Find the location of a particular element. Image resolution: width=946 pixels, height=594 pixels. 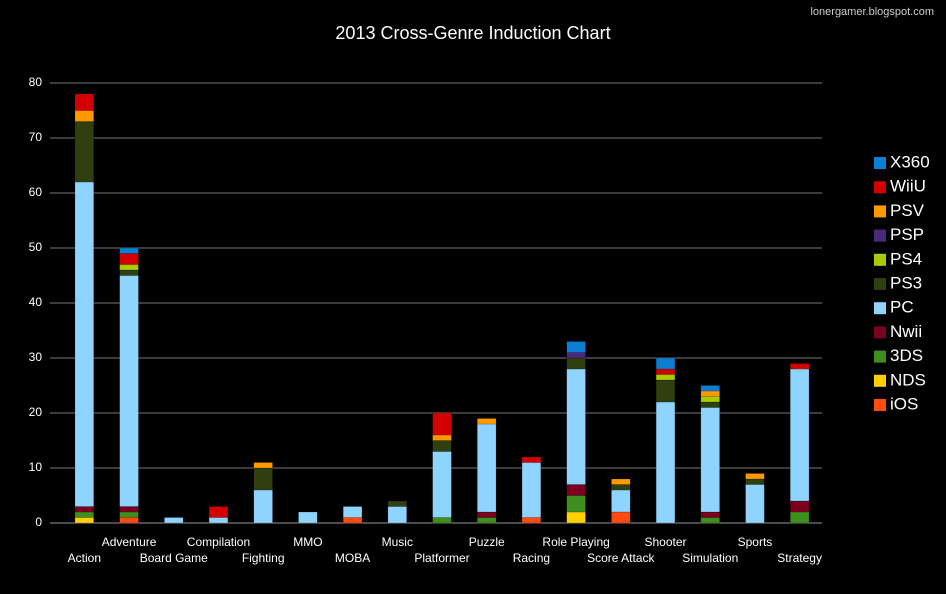

x-tick-label: Compilation is located at coordinates (218, 542).